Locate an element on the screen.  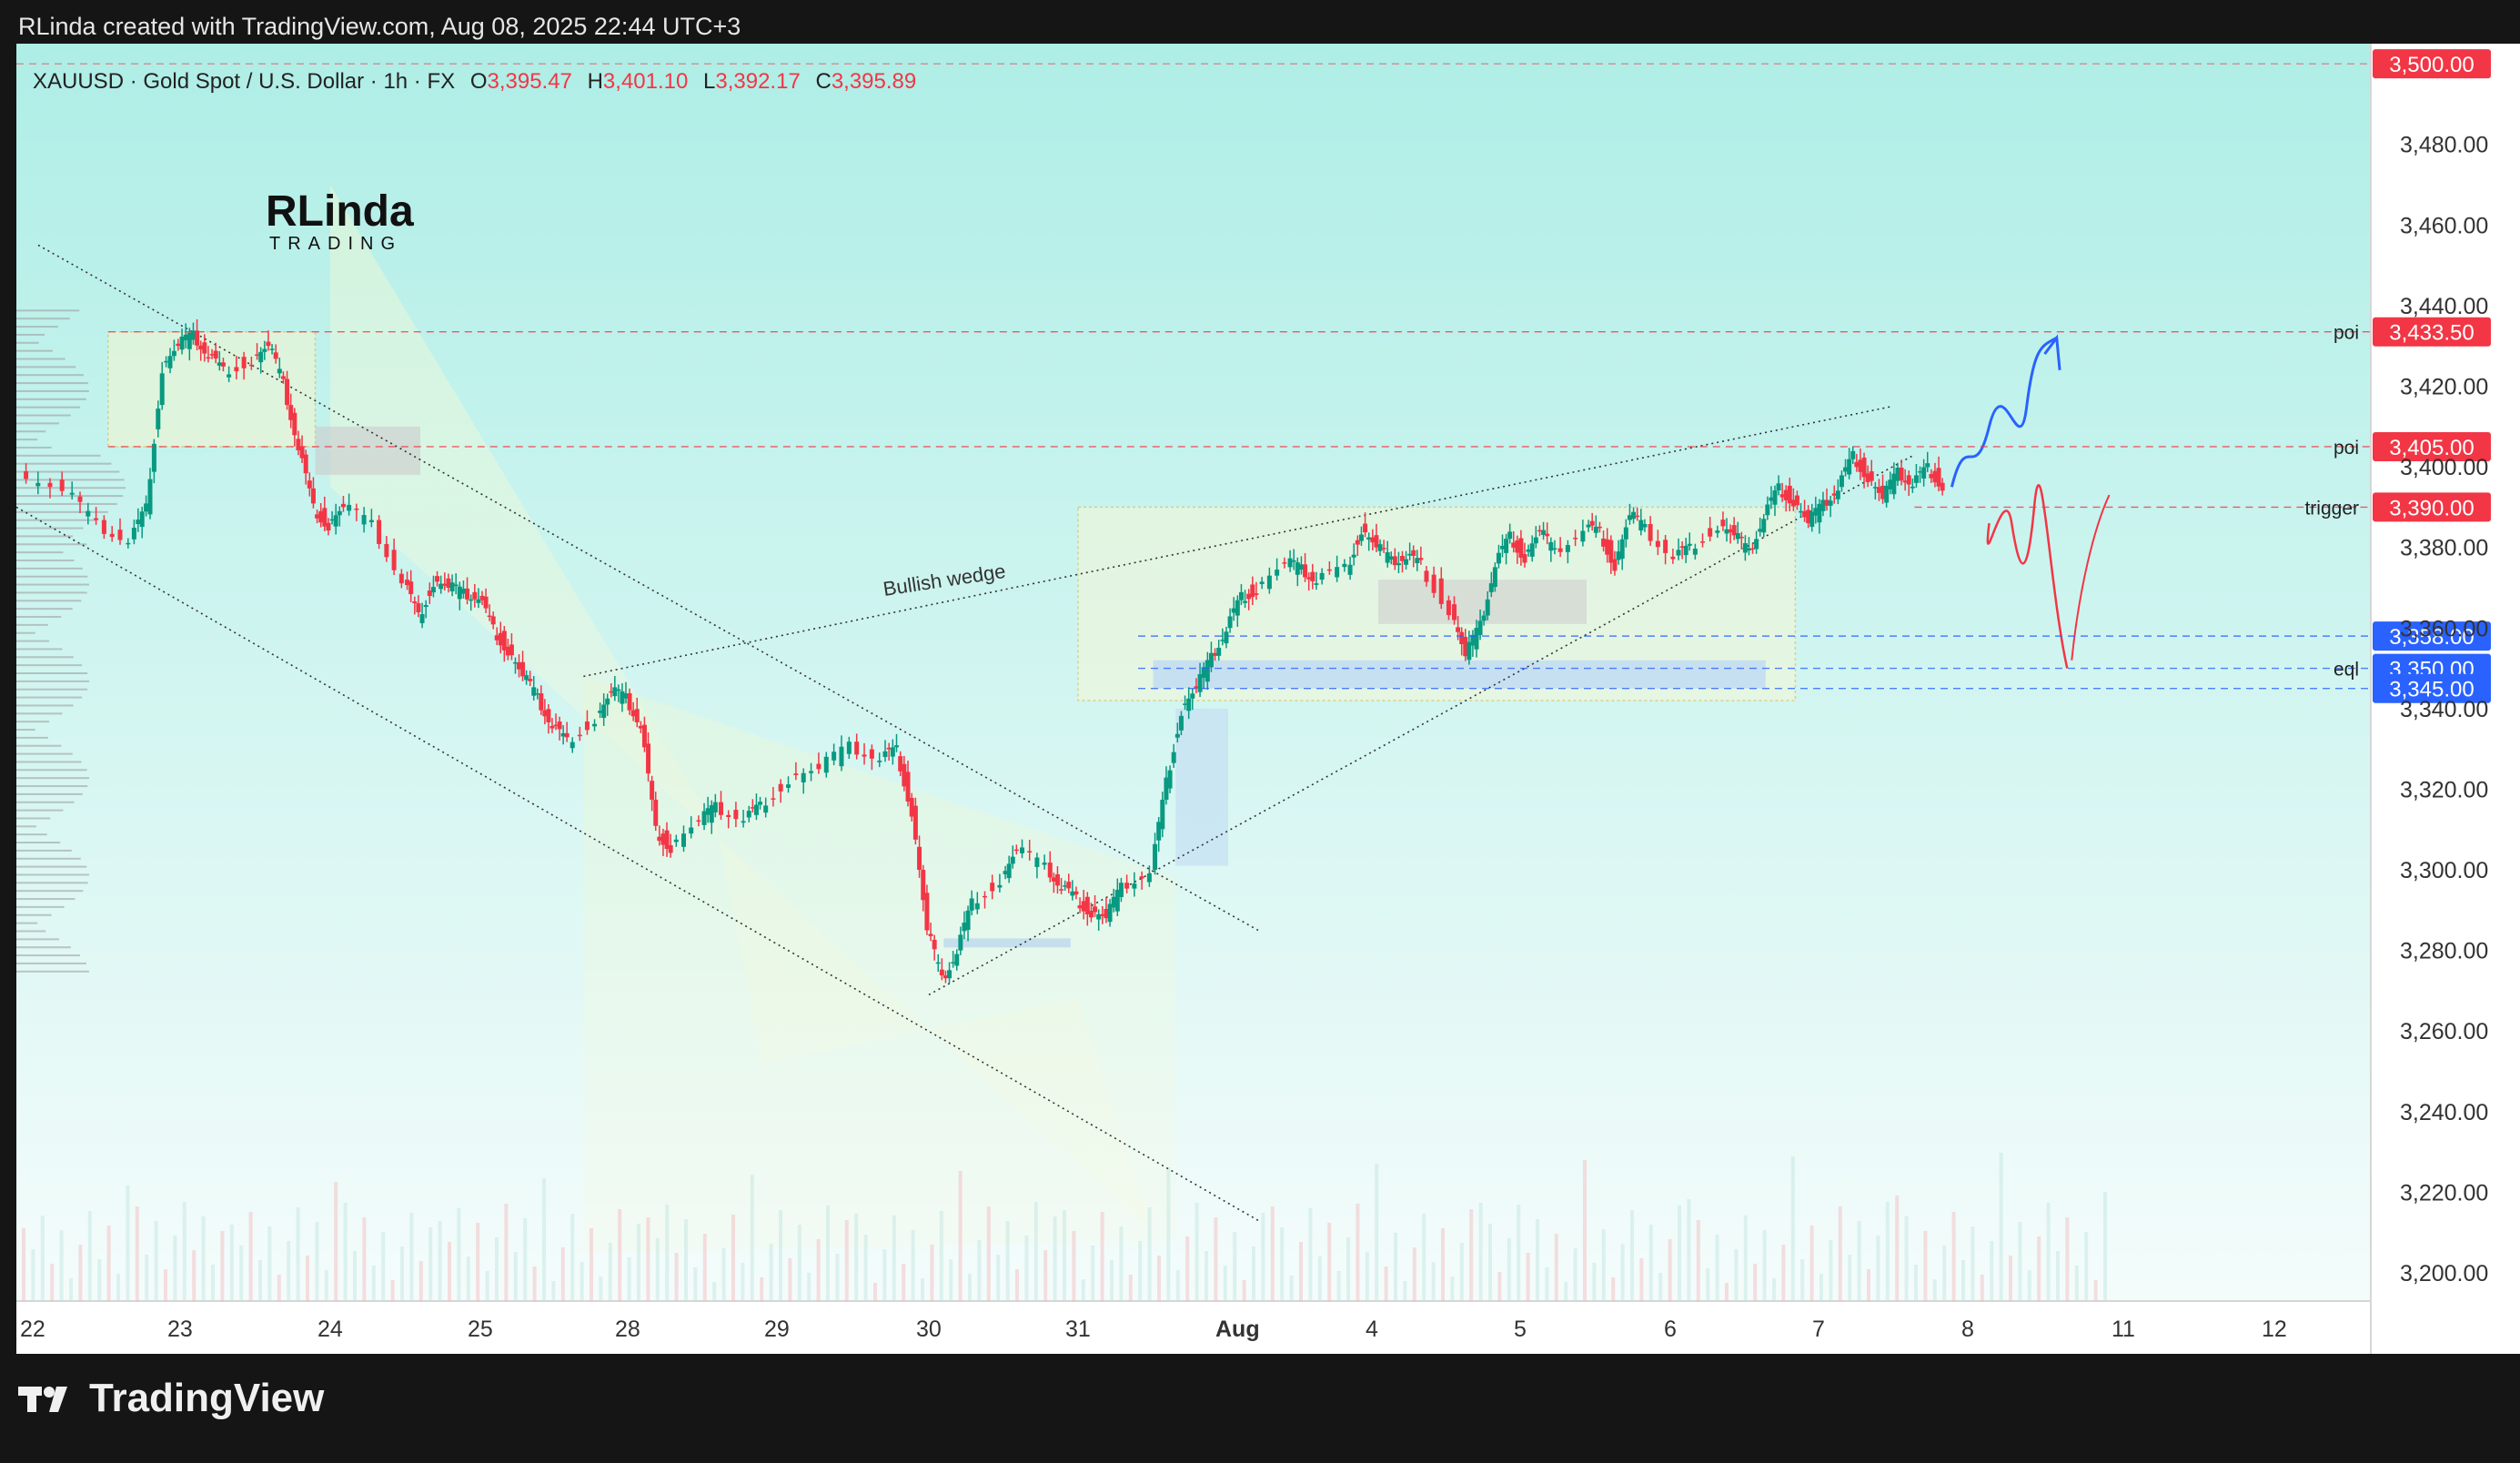
bullish-forecast-path is located at coordinates (2004, 412).